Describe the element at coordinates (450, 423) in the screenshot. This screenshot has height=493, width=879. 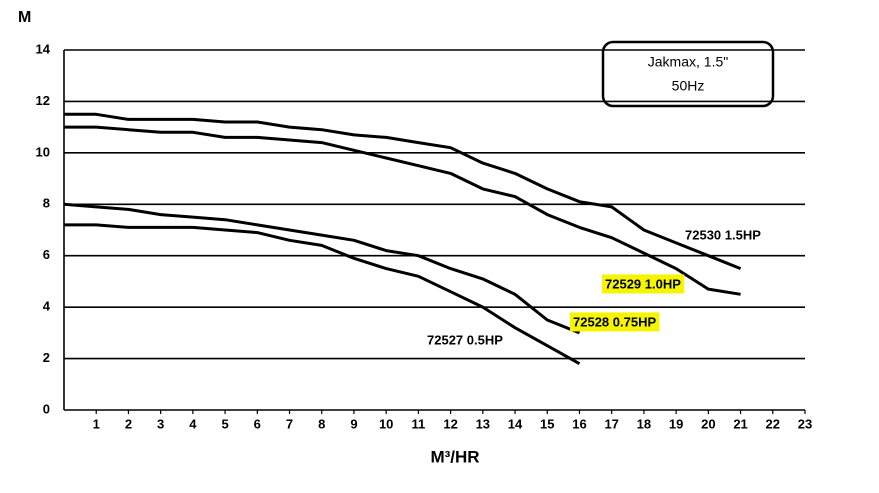
I see `x-tick-label: 12` at that location.